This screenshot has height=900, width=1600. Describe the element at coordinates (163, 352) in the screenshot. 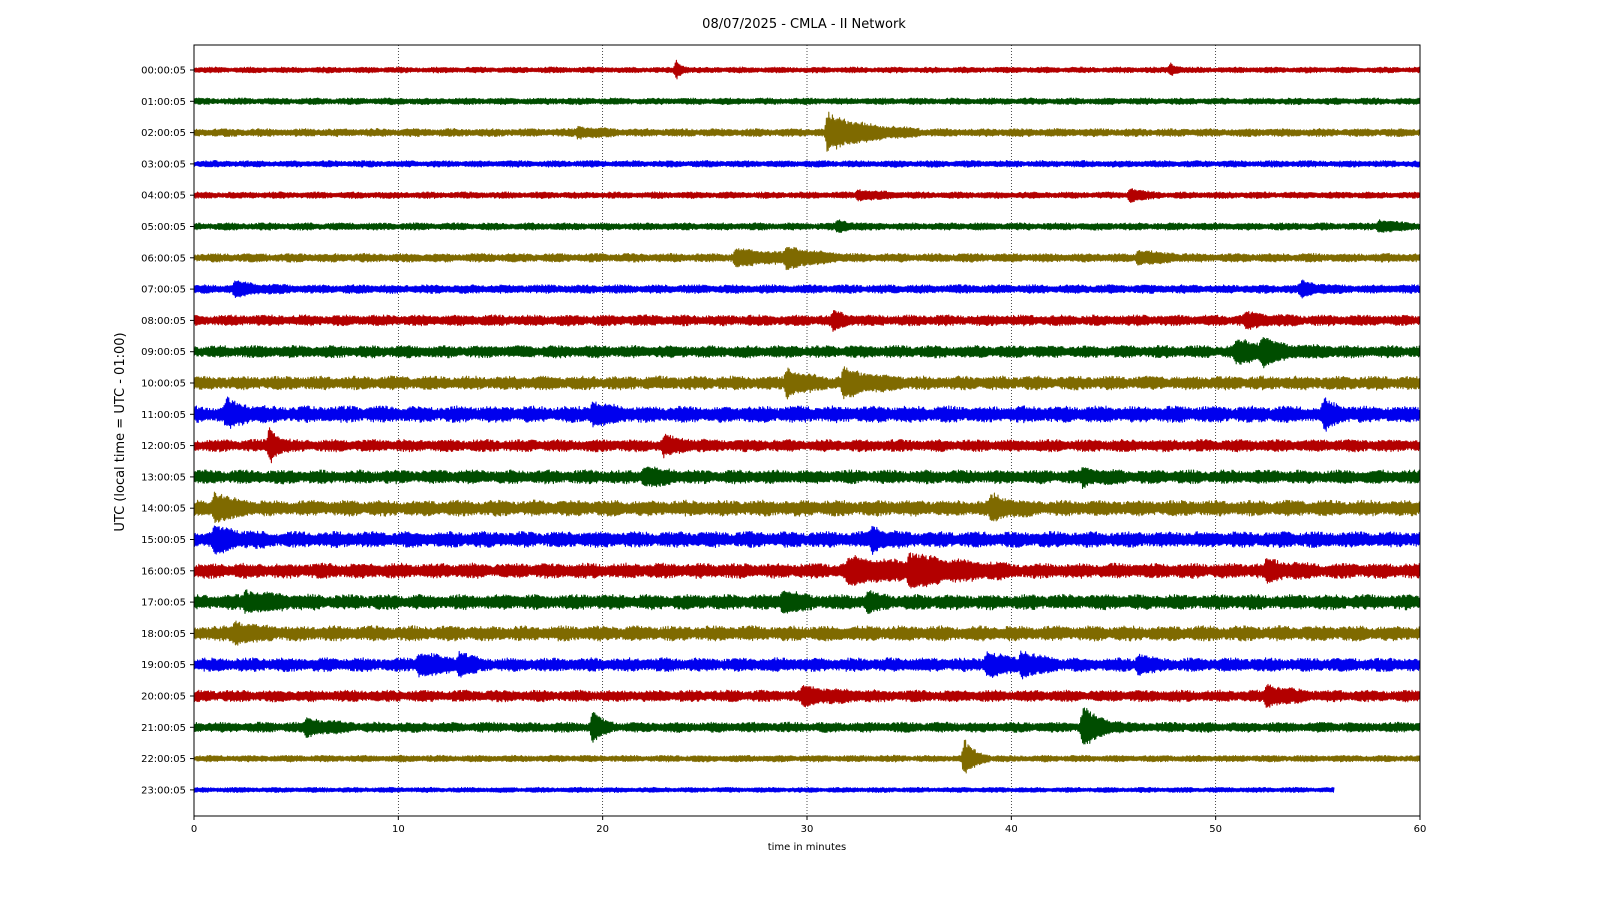

I see `y-tick-label: 09:00:05` at that location.